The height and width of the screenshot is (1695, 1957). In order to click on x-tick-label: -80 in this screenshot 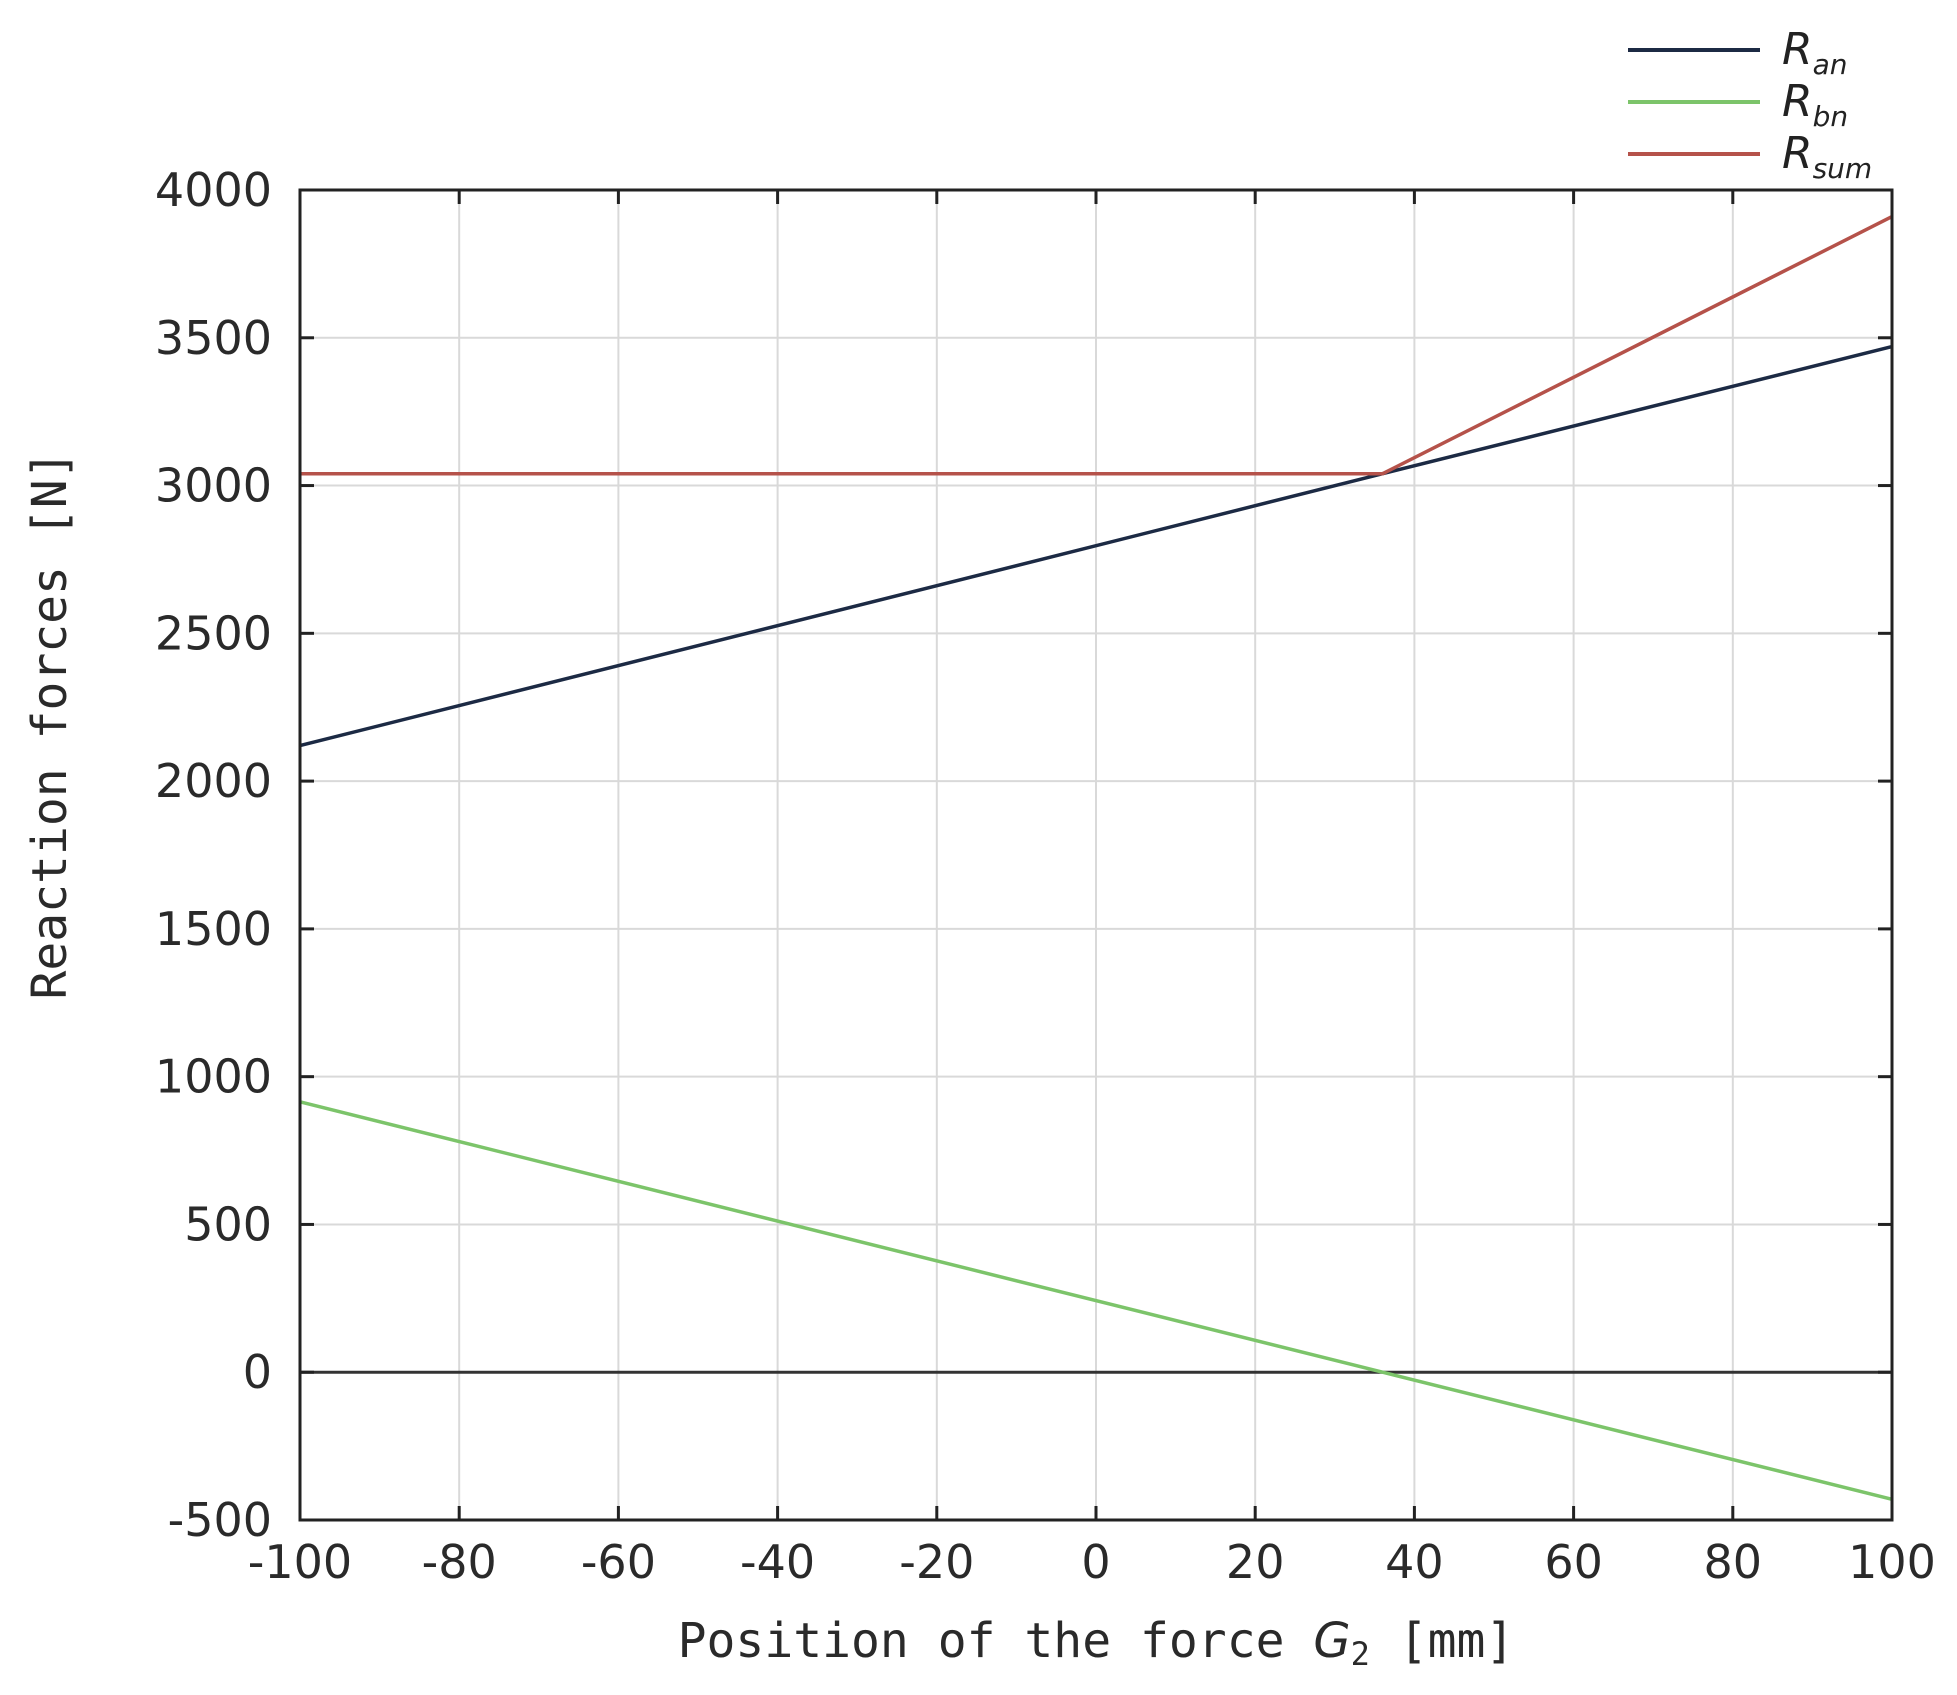, I will do `click(459, 1562)`.